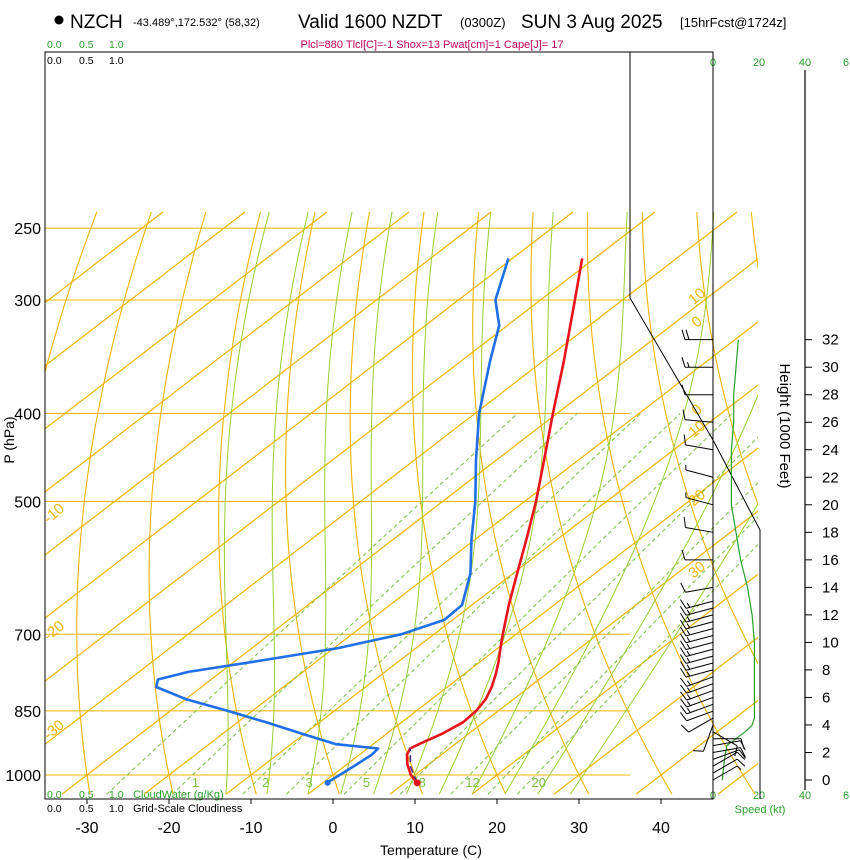 Image resolution: width=850 pixels, height=860 pixels. What do you see at coordinates (483, 22) in the screenshot?
I see `valid-zulu: (0300Z)` at bounding box center [483, 22].